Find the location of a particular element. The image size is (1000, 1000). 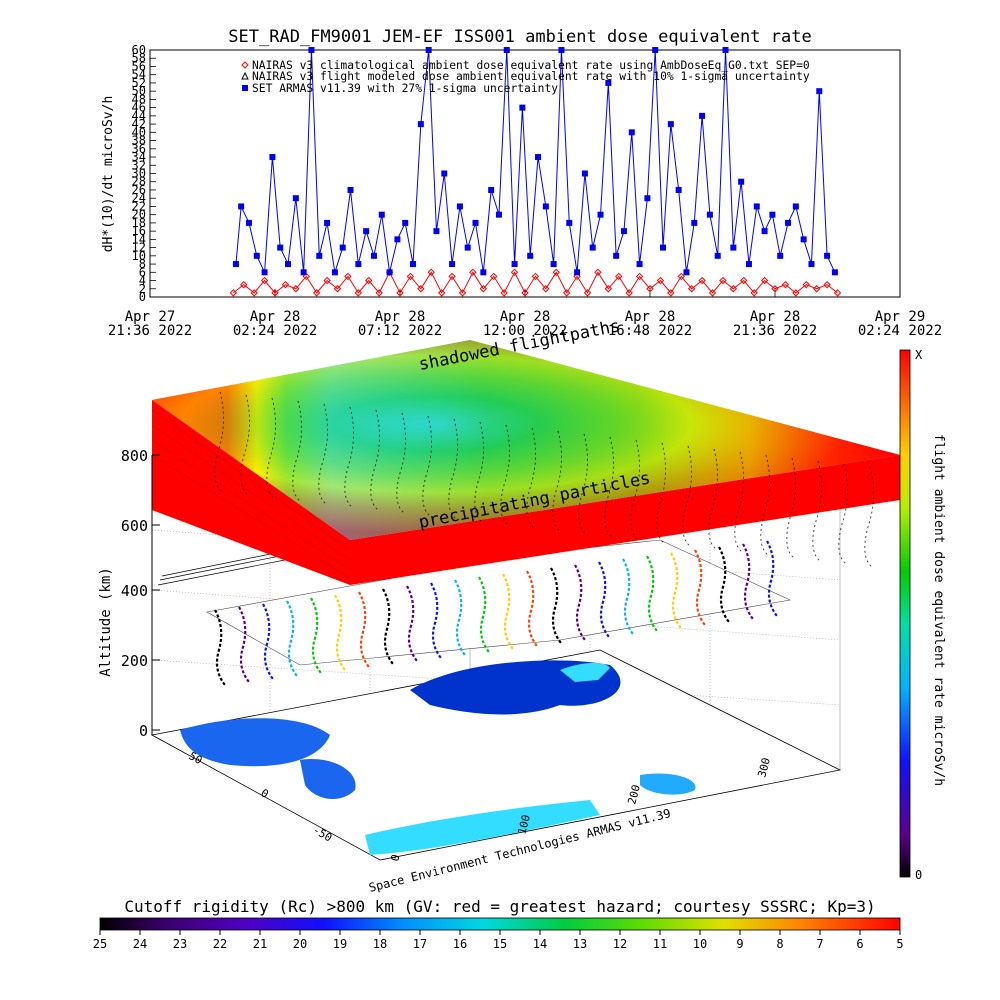

australia-landmass is located at coordinates (668, 784).